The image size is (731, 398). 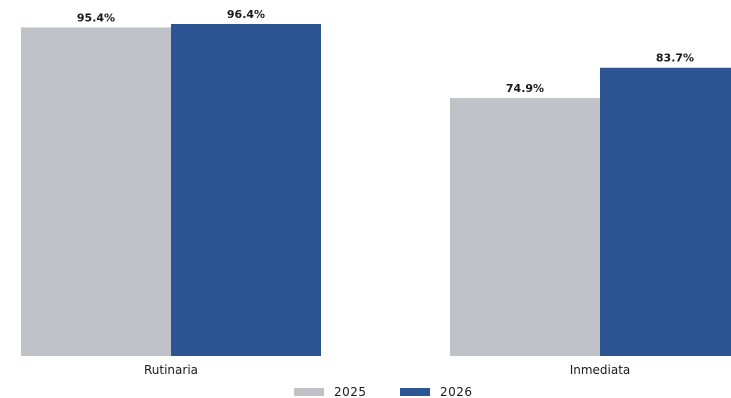 I want to click on category-label-inmediata: Inmediata, so click(x=600, y=370).